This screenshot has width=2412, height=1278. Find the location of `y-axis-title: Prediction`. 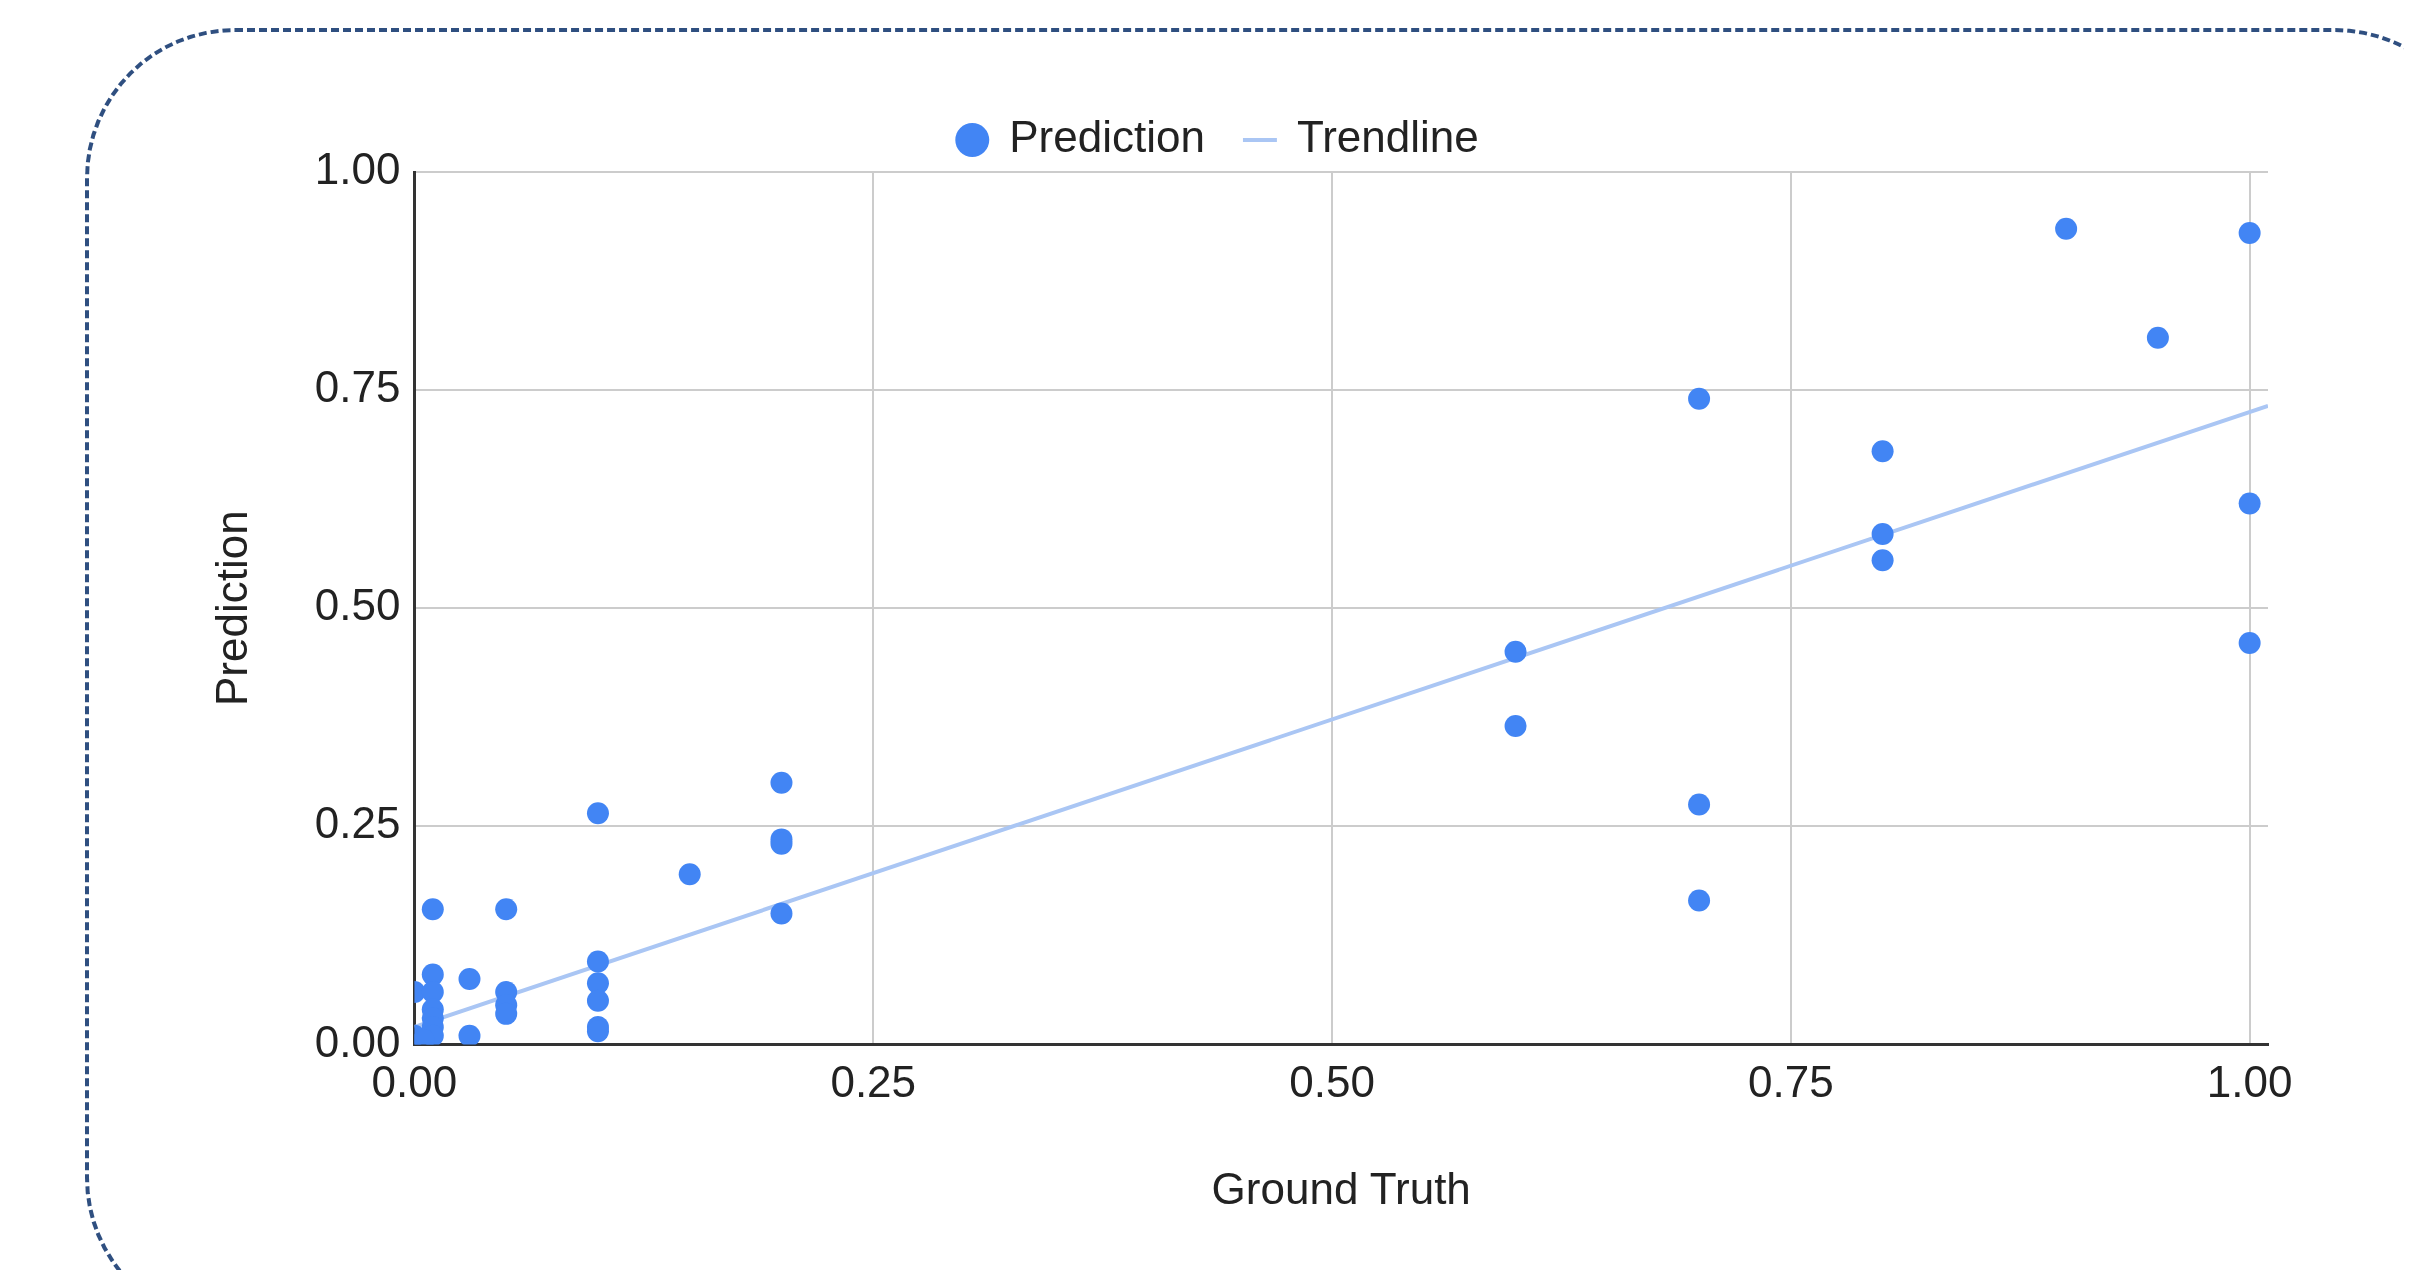

y-axis-title: Prediction is located at coordinates (231, 608).